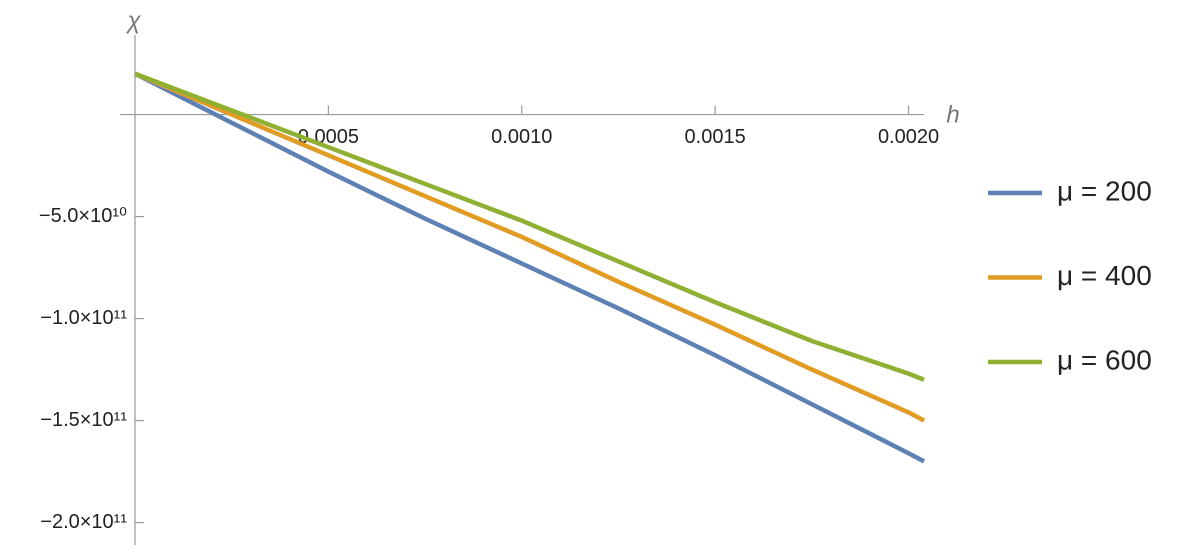 The width and height of the screenshot is (1188, 552). Describe the element at coordinates (1104, 359) in the screenshot. I see `legend-label: μ = 600` at that location.